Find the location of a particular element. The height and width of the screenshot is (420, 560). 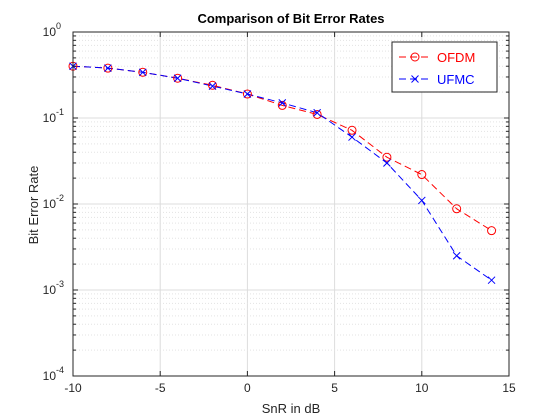

legend: OFDM UFMC is located at coordinates (444, 67).